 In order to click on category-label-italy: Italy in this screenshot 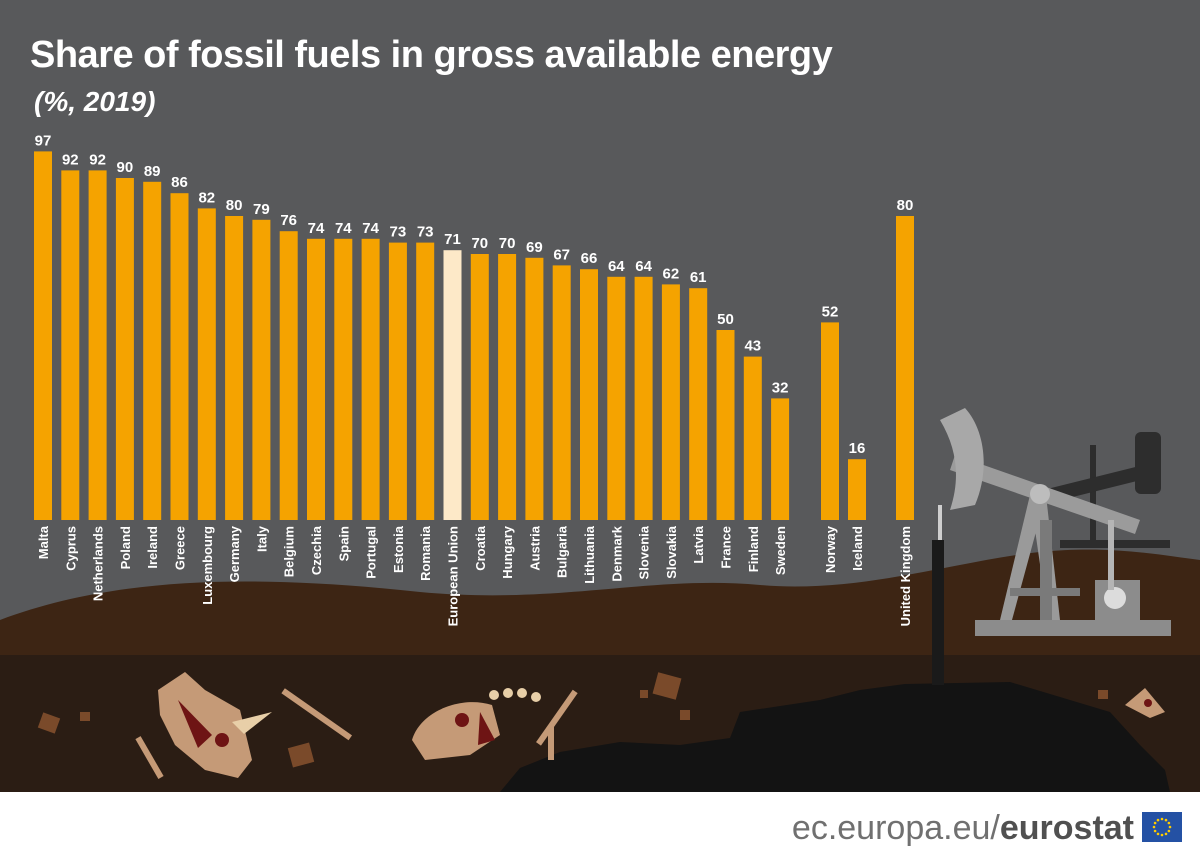, I will do `click(261, 538)`.